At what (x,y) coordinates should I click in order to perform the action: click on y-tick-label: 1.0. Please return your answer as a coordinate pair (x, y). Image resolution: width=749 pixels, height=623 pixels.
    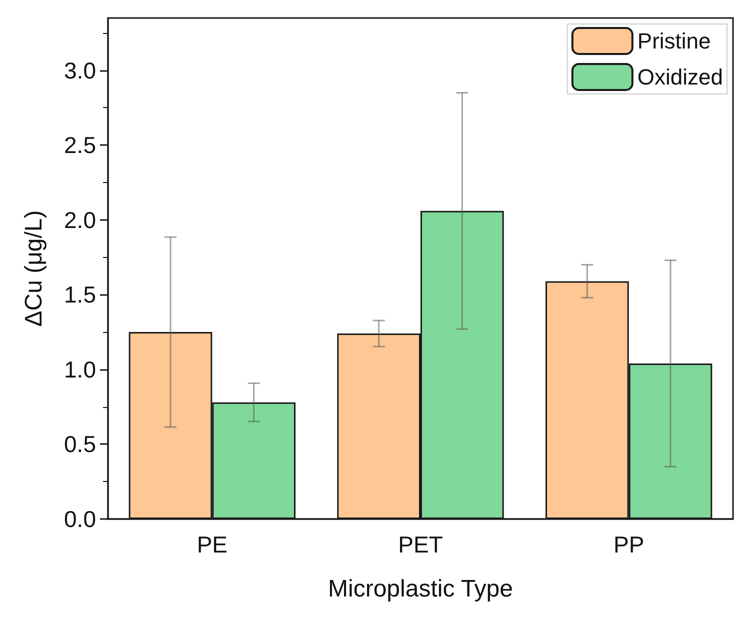
    Looking at the image, I should click on (80, 369).